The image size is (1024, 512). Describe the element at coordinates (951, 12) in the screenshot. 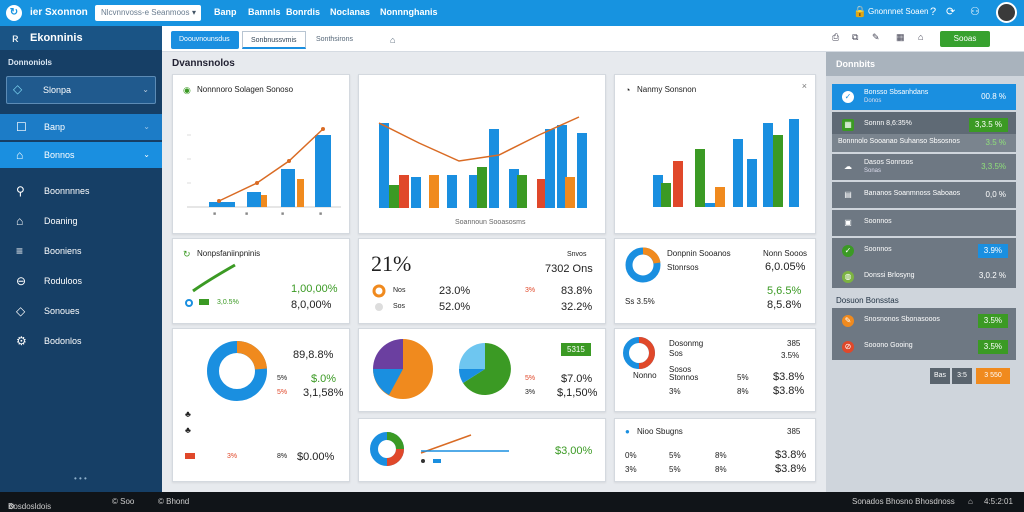

I see `sync-icon: ⟳` at that location.